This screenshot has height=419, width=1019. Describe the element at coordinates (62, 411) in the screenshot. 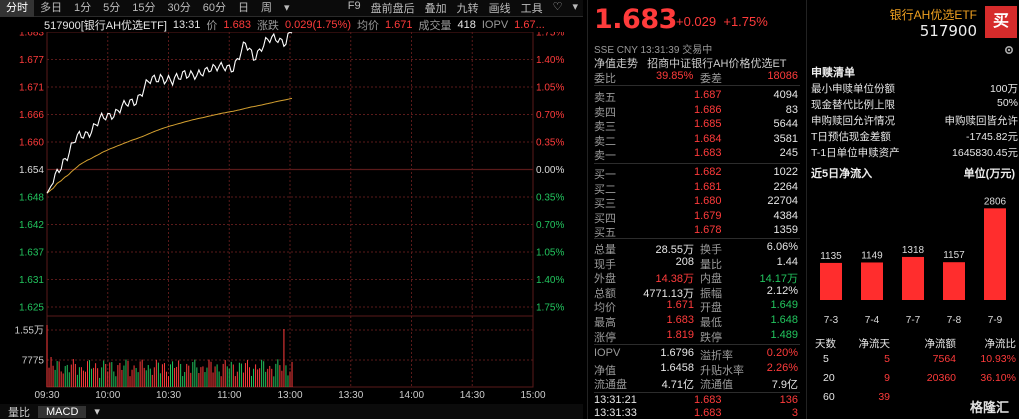

I see `tab-macd: MACD` at that location.